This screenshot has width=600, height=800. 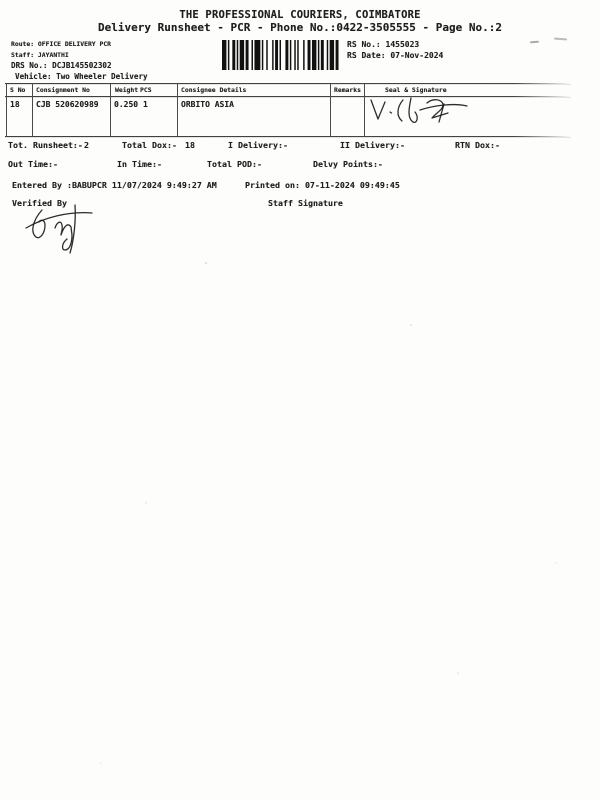 I want to click on rtn-dox-label: RTN Dox:-, so click(x=477, y=145).